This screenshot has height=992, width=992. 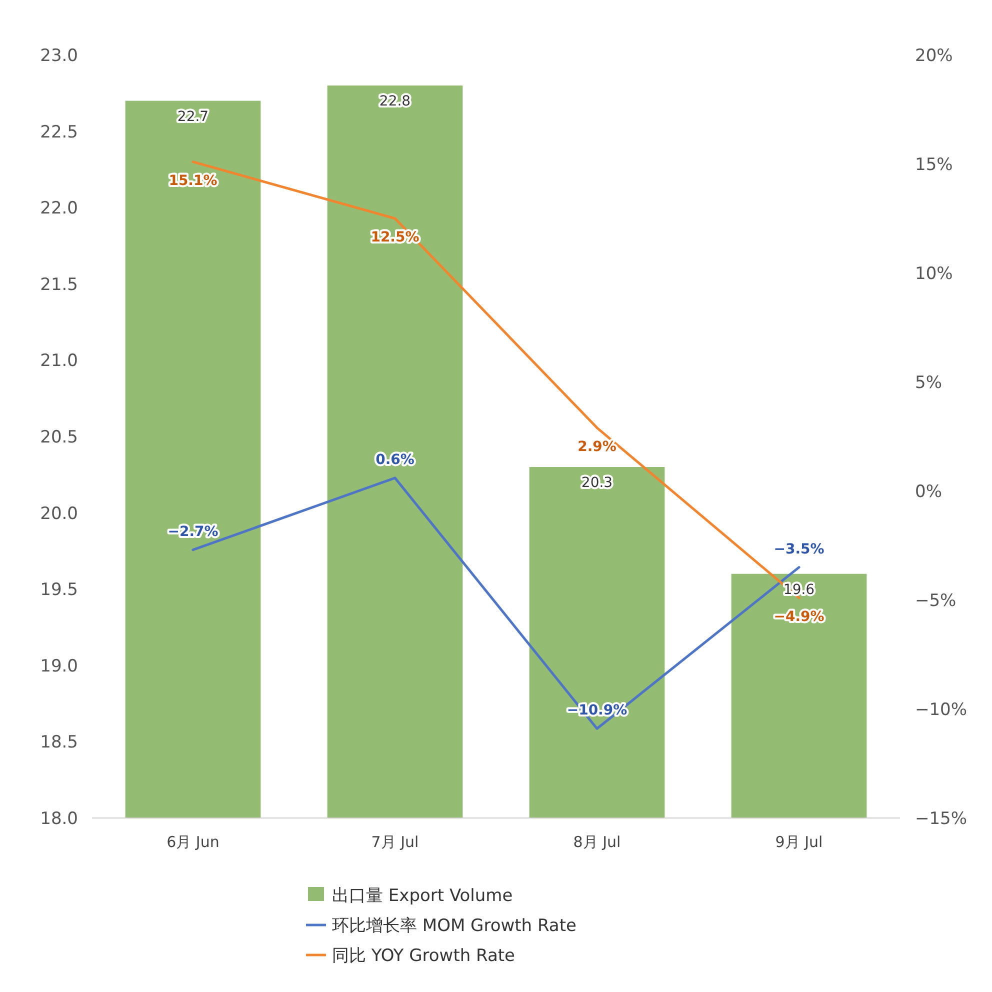 I want to click on legend-label: 同比 YOY Growth Rate, so click(x=424, y=956).